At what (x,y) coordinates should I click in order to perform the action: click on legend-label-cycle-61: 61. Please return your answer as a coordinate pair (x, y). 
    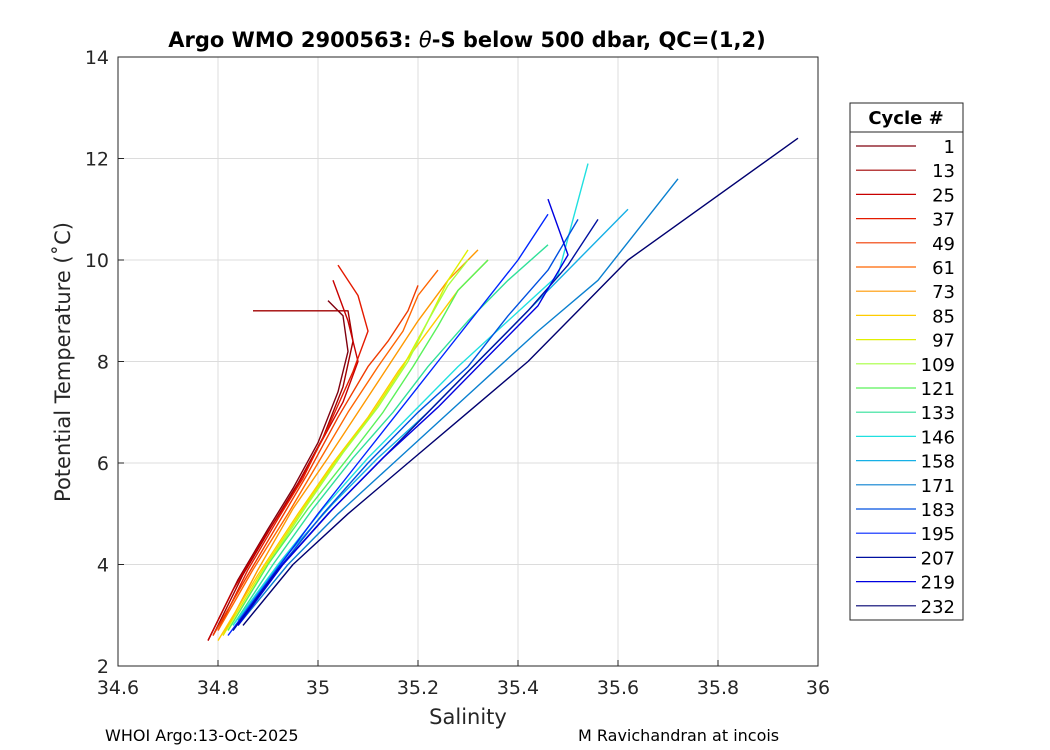
    Looking at the image, I should click on (943, 268).